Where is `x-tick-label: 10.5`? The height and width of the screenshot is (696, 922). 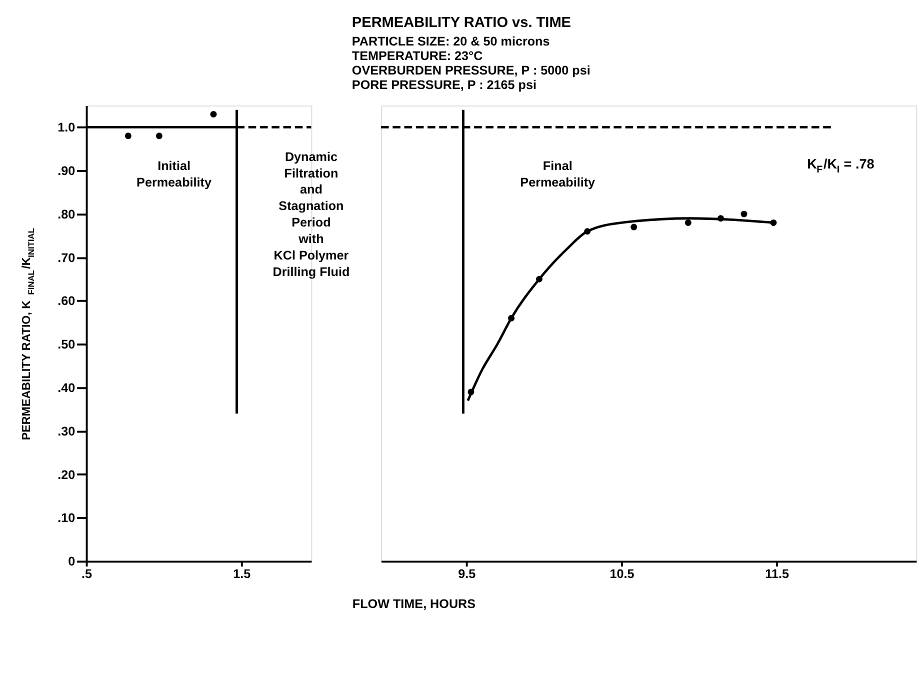 x-tick-label: 10.5 is located at coordinates (622, 574).